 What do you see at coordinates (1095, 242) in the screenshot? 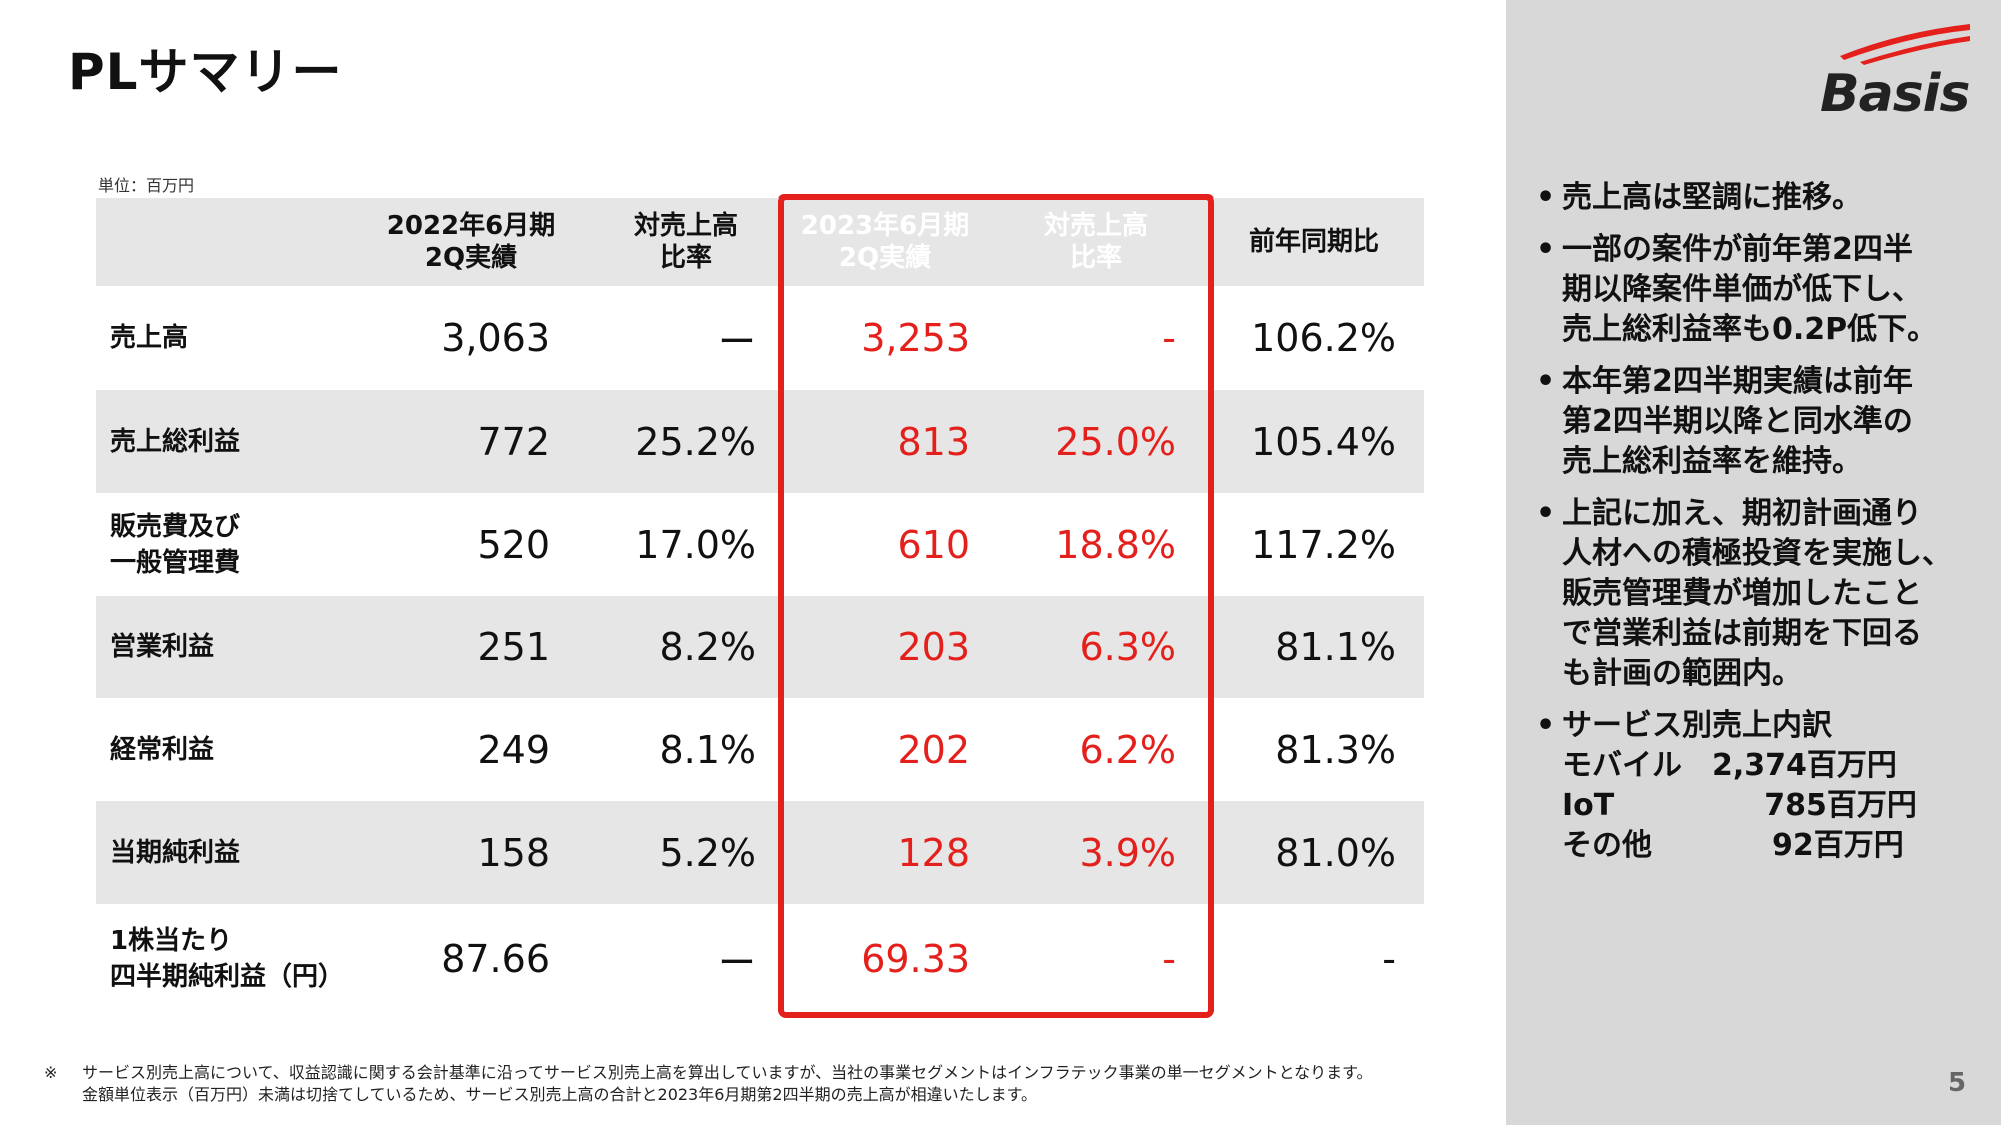
I see `header-ratio2023: 対売上高 比率` at bounding box center [1095, 242].